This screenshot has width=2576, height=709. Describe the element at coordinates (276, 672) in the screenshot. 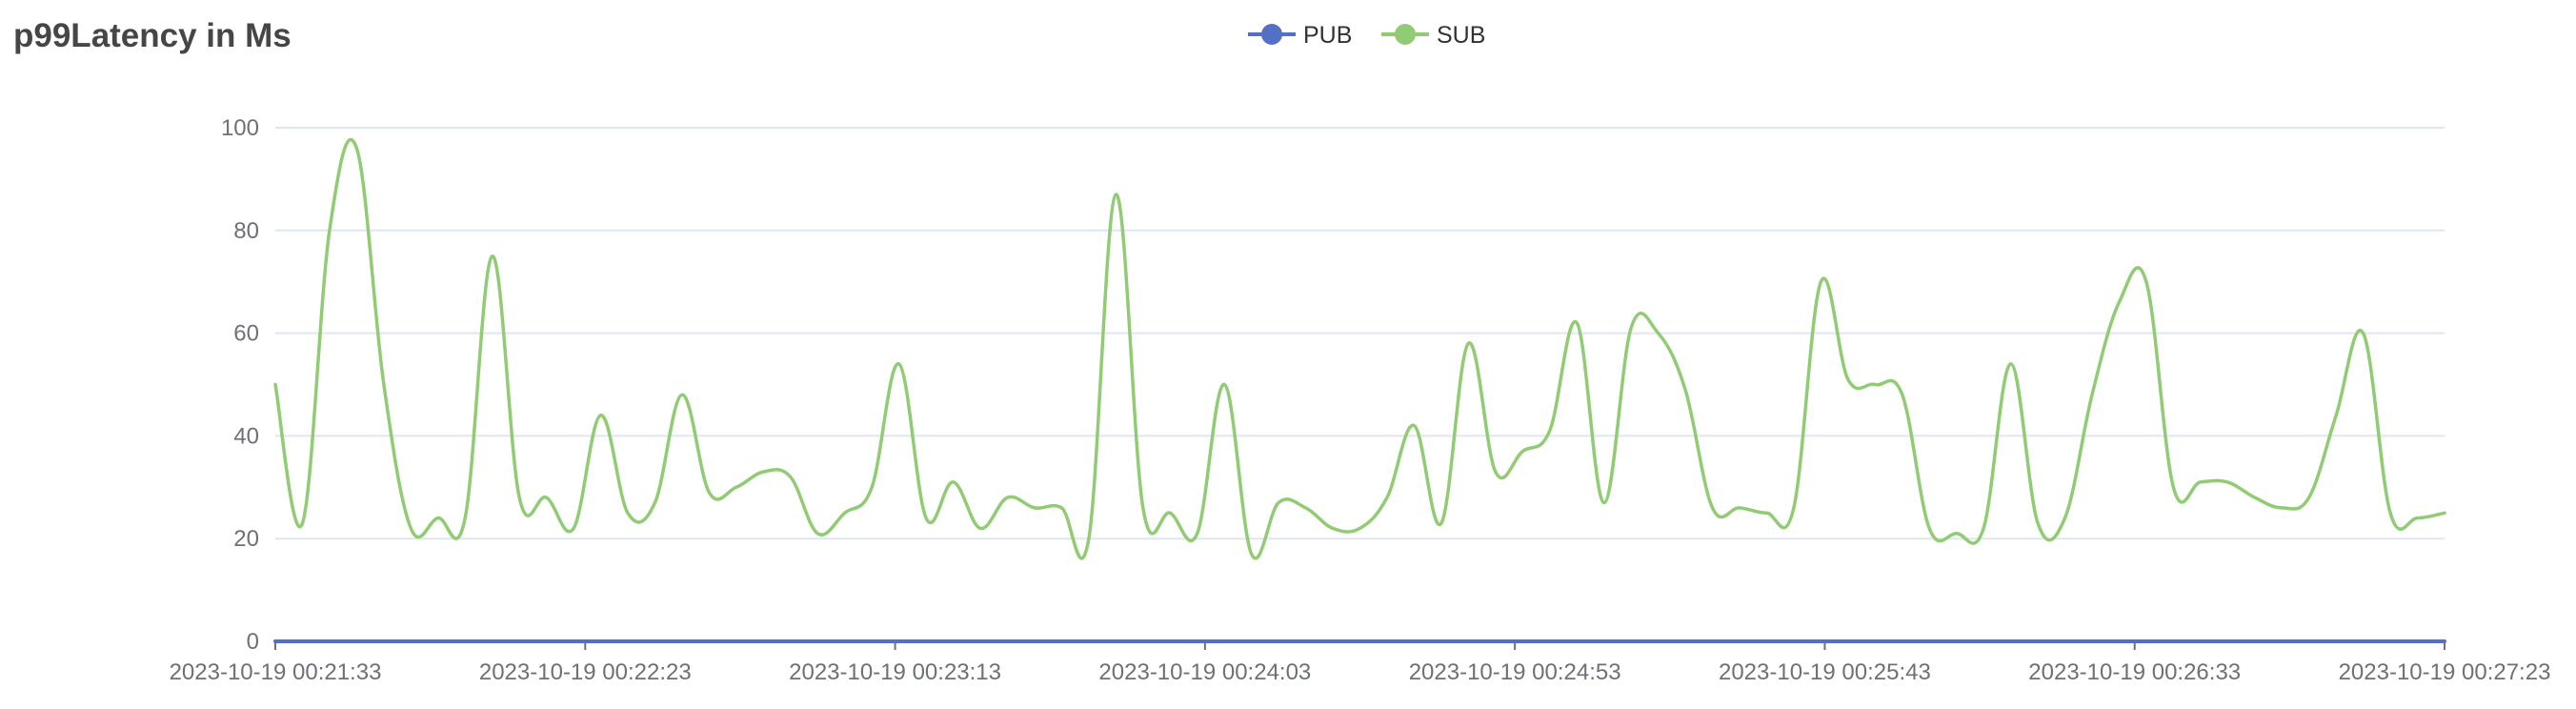

I see `x-tick-label: 2023-10-19 00:21:33` at that location.